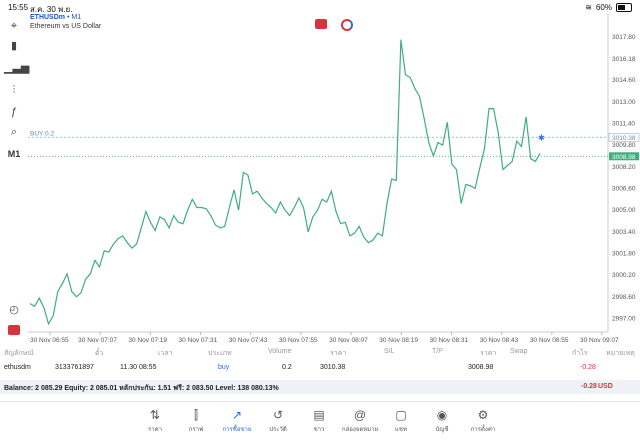  I want to click on settings-icon: ⚙, so click(483, 415).